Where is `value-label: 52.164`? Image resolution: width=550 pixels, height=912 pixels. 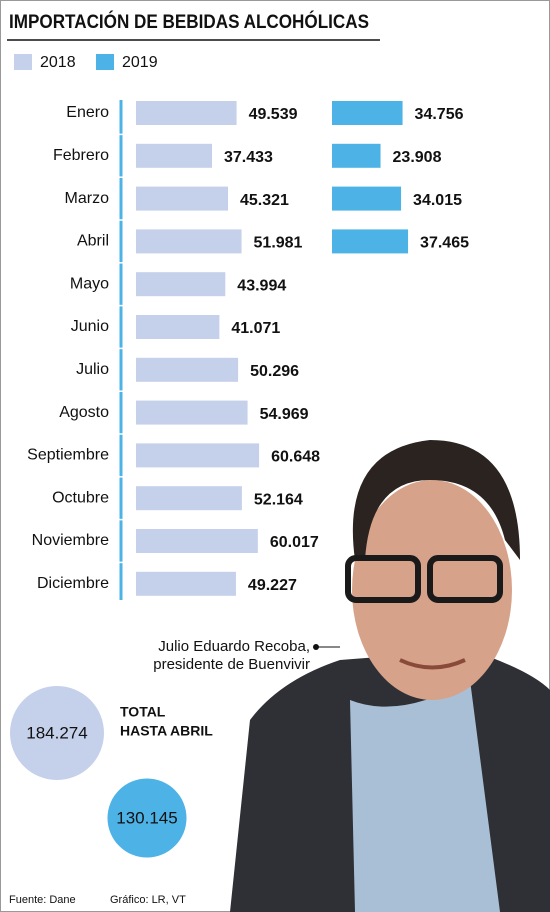
value-label: 52.164 is located at coordinates (278, 499).